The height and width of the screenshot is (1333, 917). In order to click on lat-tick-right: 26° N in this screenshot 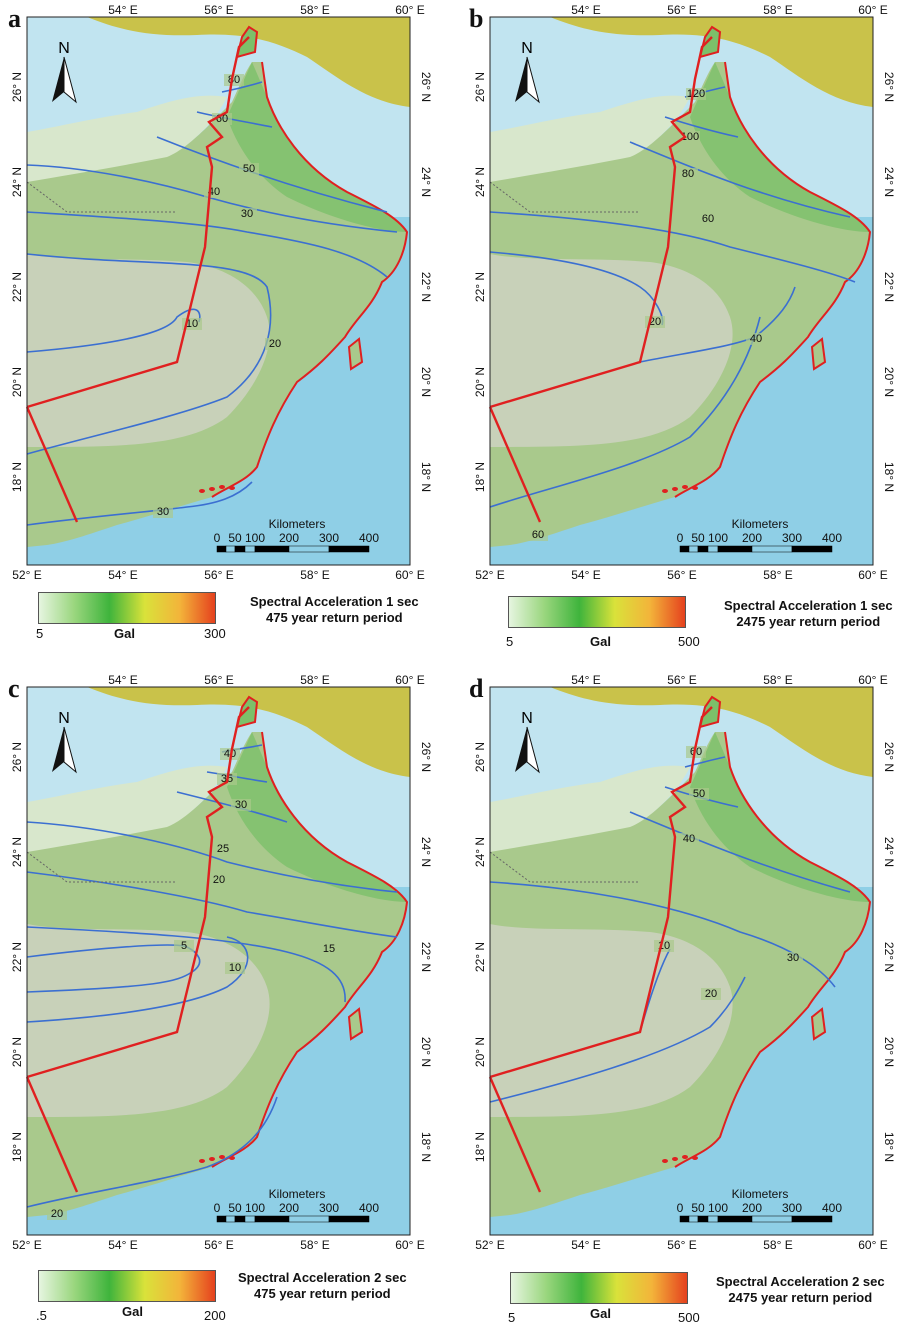, I will do `click(889, 87)`.